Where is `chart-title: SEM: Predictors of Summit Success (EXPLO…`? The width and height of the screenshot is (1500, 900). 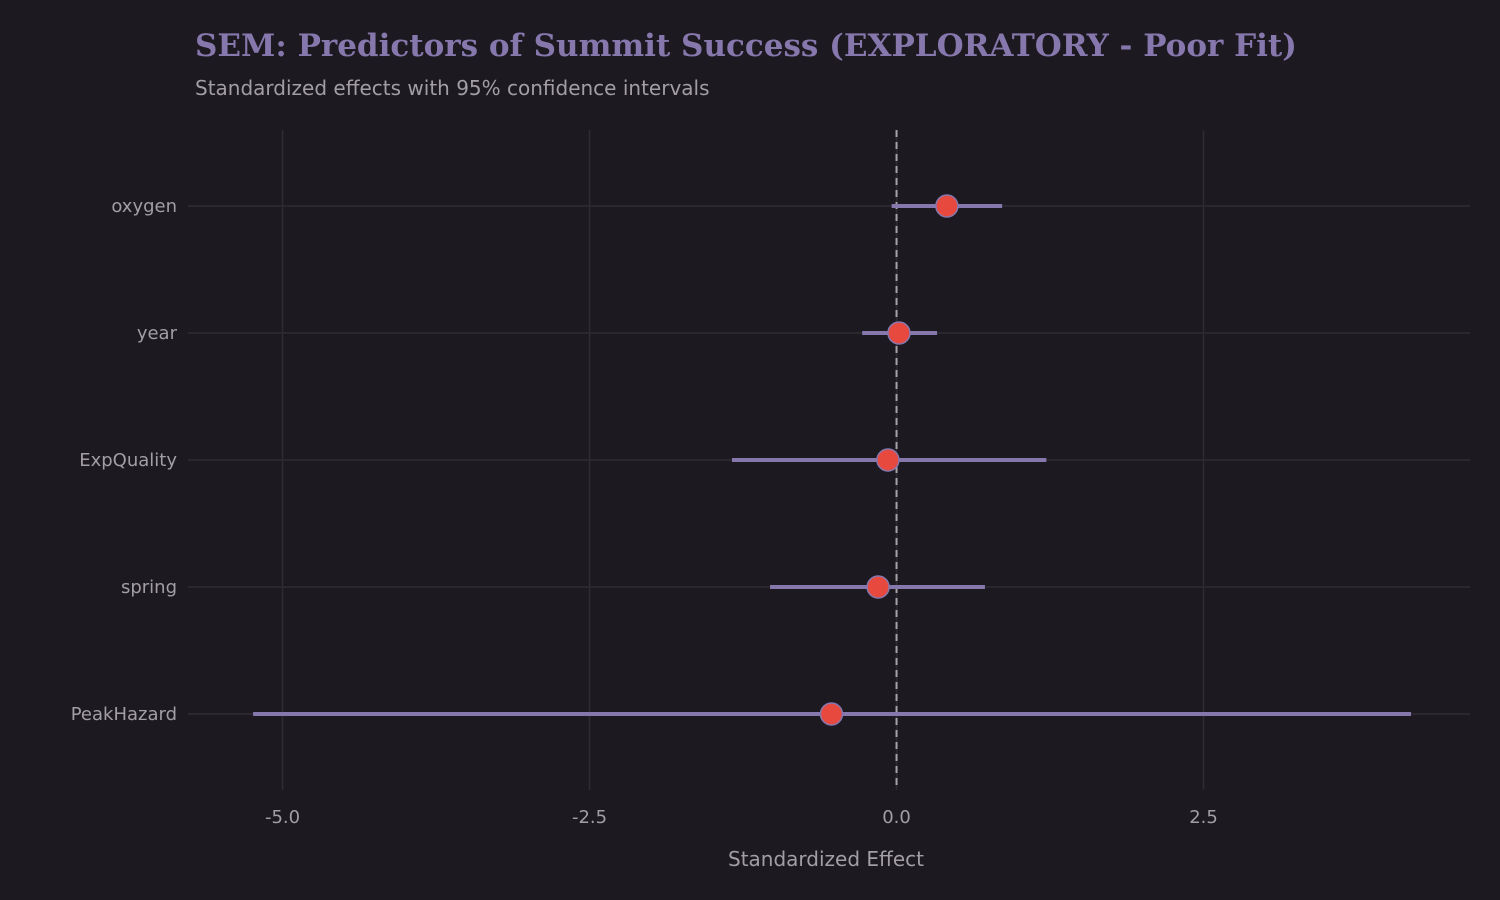 chart-title: SEM: Predictors of Summit Success (EXPLO… is located at coordinates (746, 46).